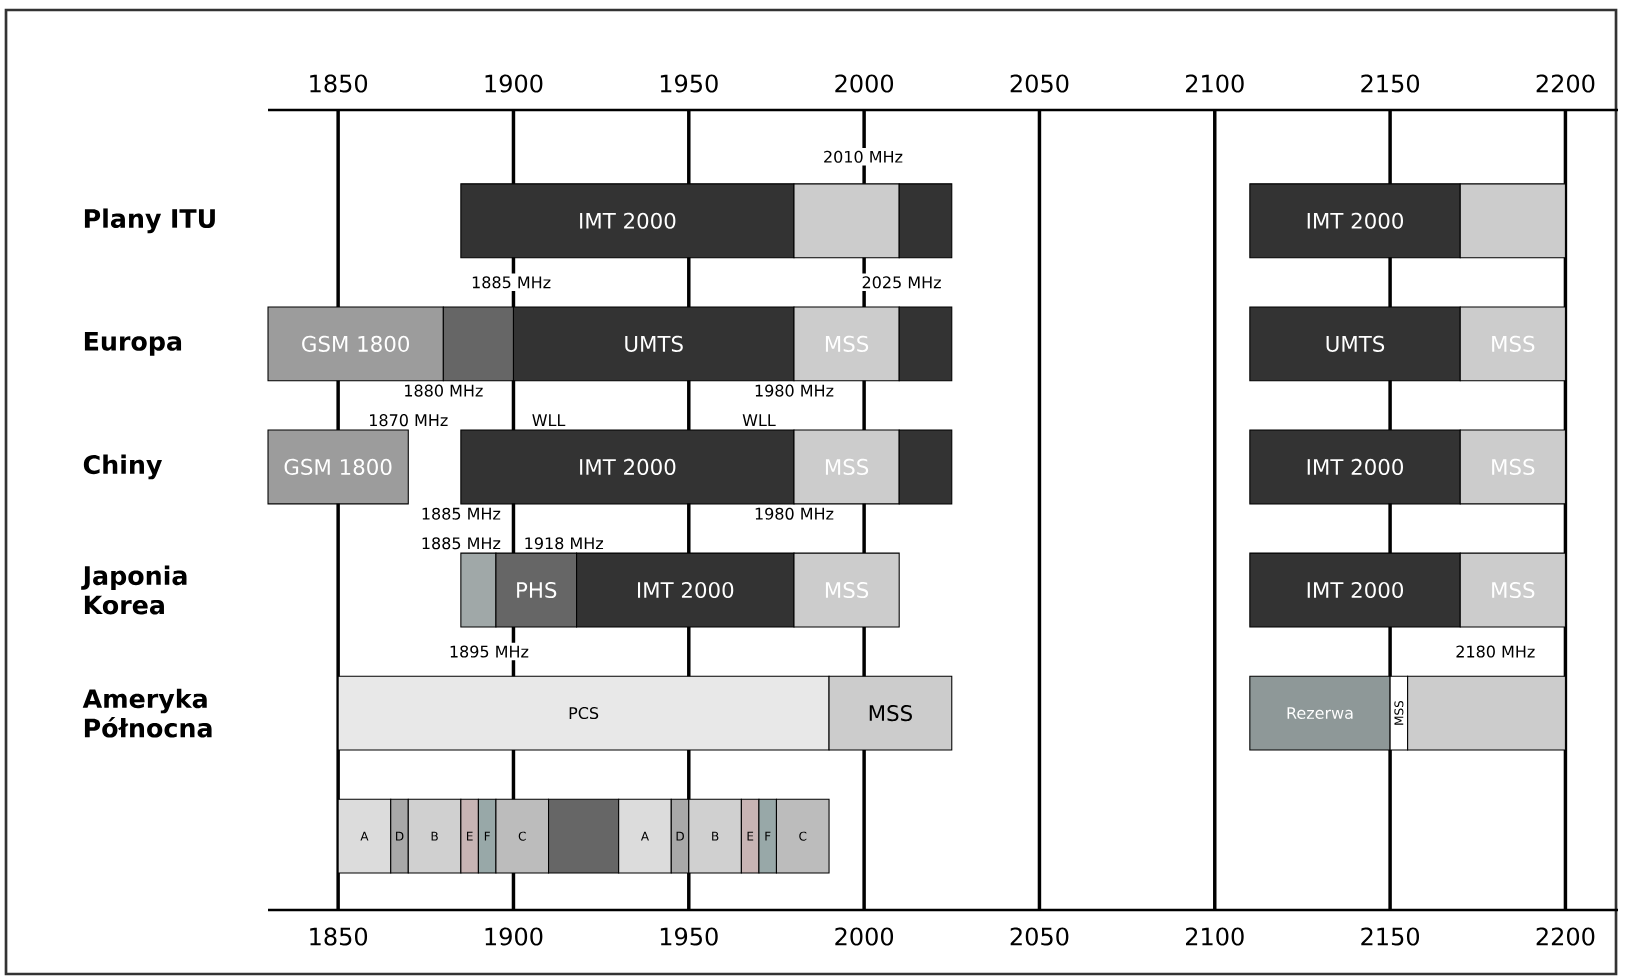  What do you see at coordinates (901, 282) in the screenshot?
I see `annotation: 2025 MHz` at bounding box center [901, 282].